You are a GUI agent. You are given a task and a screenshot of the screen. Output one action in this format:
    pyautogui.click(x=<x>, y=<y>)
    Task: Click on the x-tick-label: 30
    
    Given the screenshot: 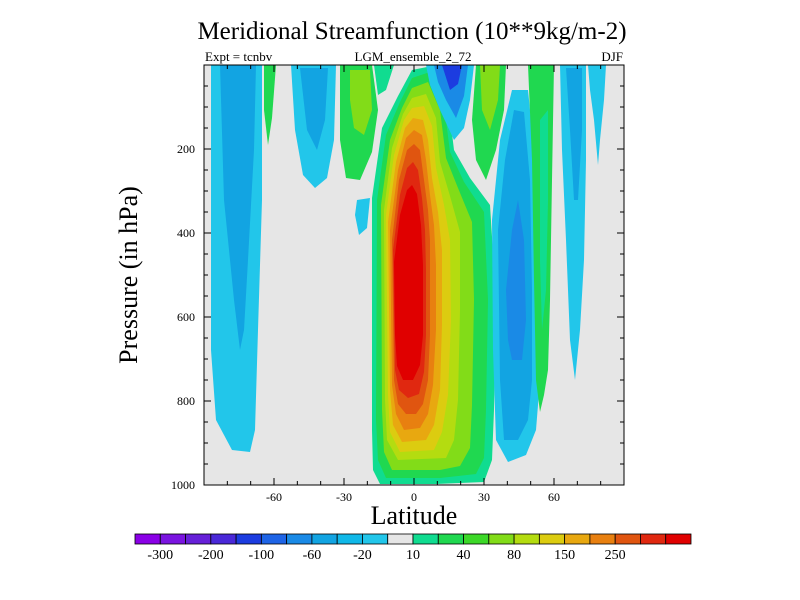 What is the action you would take?
    pyautogui.click(x=484, y=497)
    